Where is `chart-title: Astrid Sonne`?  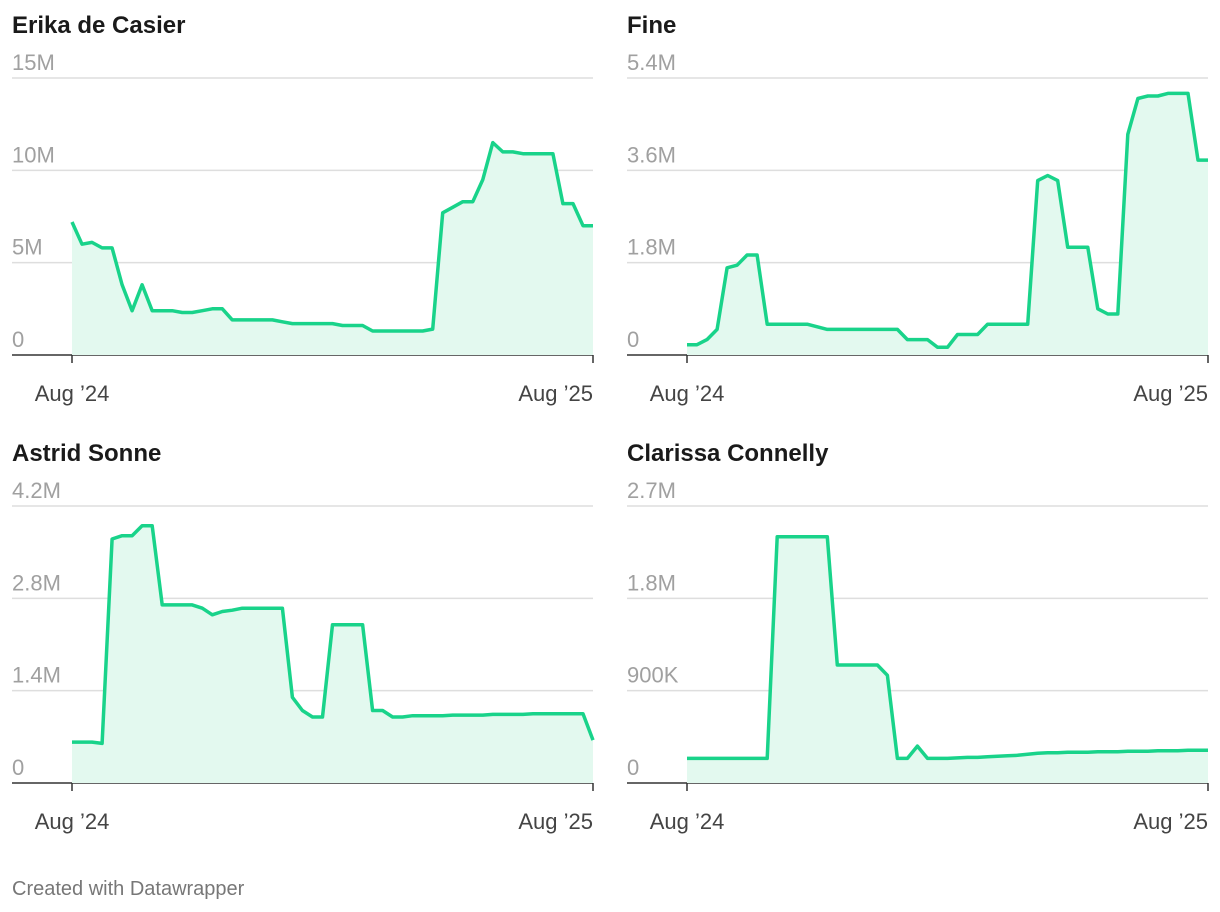 chart-title: Astrid Sonne is located at coordinates (86, 453).